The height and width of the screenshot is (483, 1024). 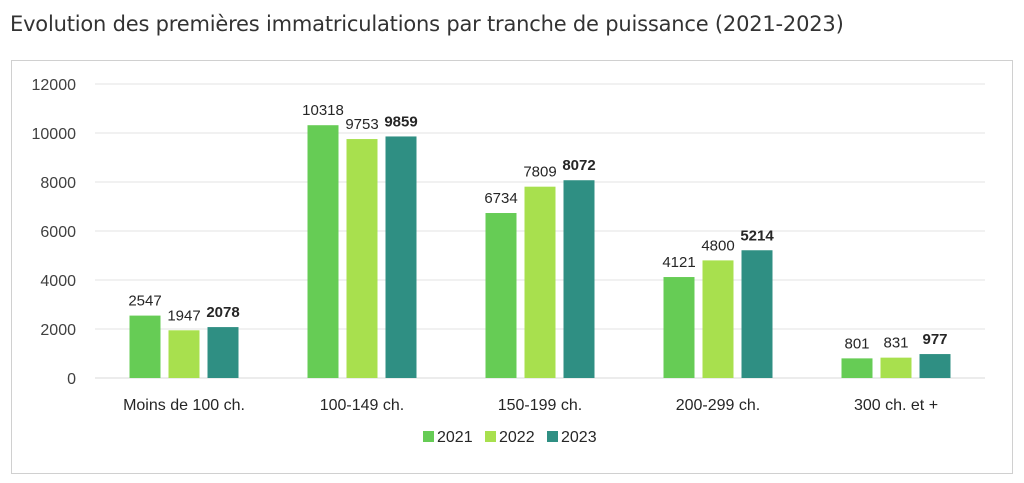 What do you see at coordinates (323, 110) in the screenshot?
I see `data-label: 10318` at bounding box center [323, 110].